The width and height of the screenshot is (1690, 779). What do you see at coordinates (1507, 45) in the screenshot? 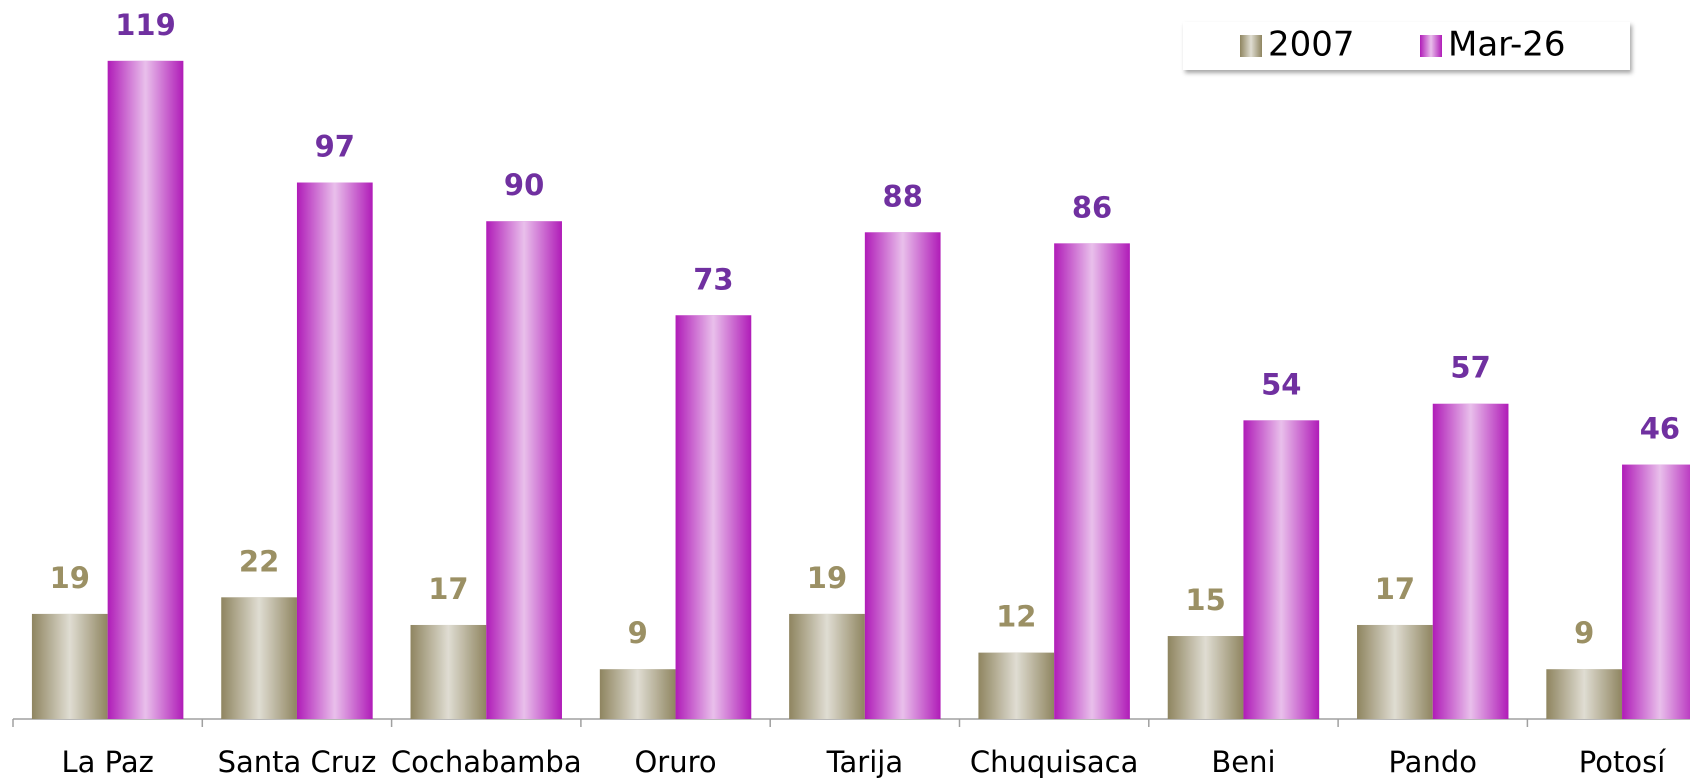
I see `legend-label: Mar-26` at bounding box center [1507, 45].